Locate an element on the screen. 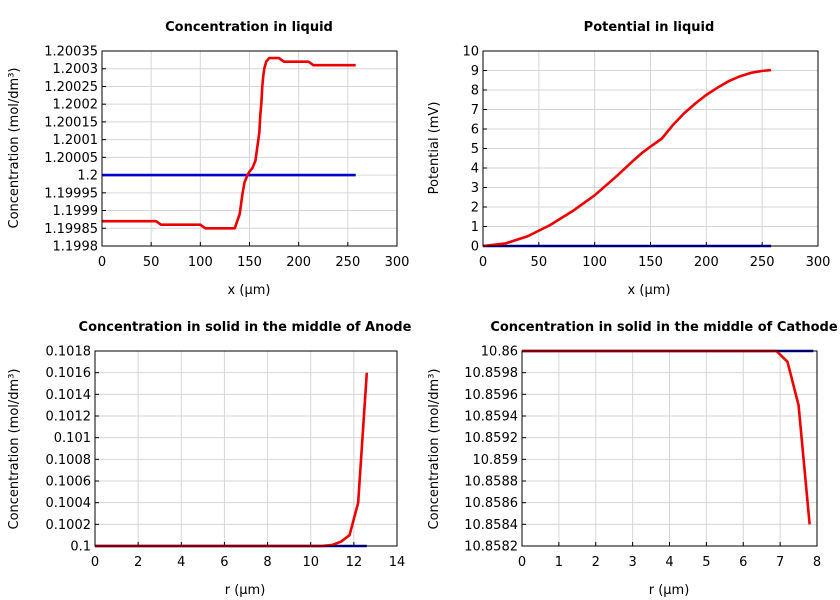 This screenshot has width=840, height=600. y-tick-label: 10.8592 is located at coordinates (491, 438).